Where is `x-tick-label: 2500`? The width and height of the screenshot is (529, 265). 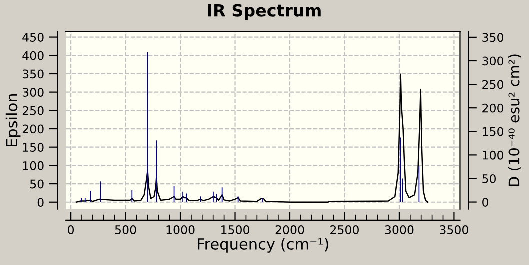 x-tick-label: 2500 is located at coordinates (344, 230).